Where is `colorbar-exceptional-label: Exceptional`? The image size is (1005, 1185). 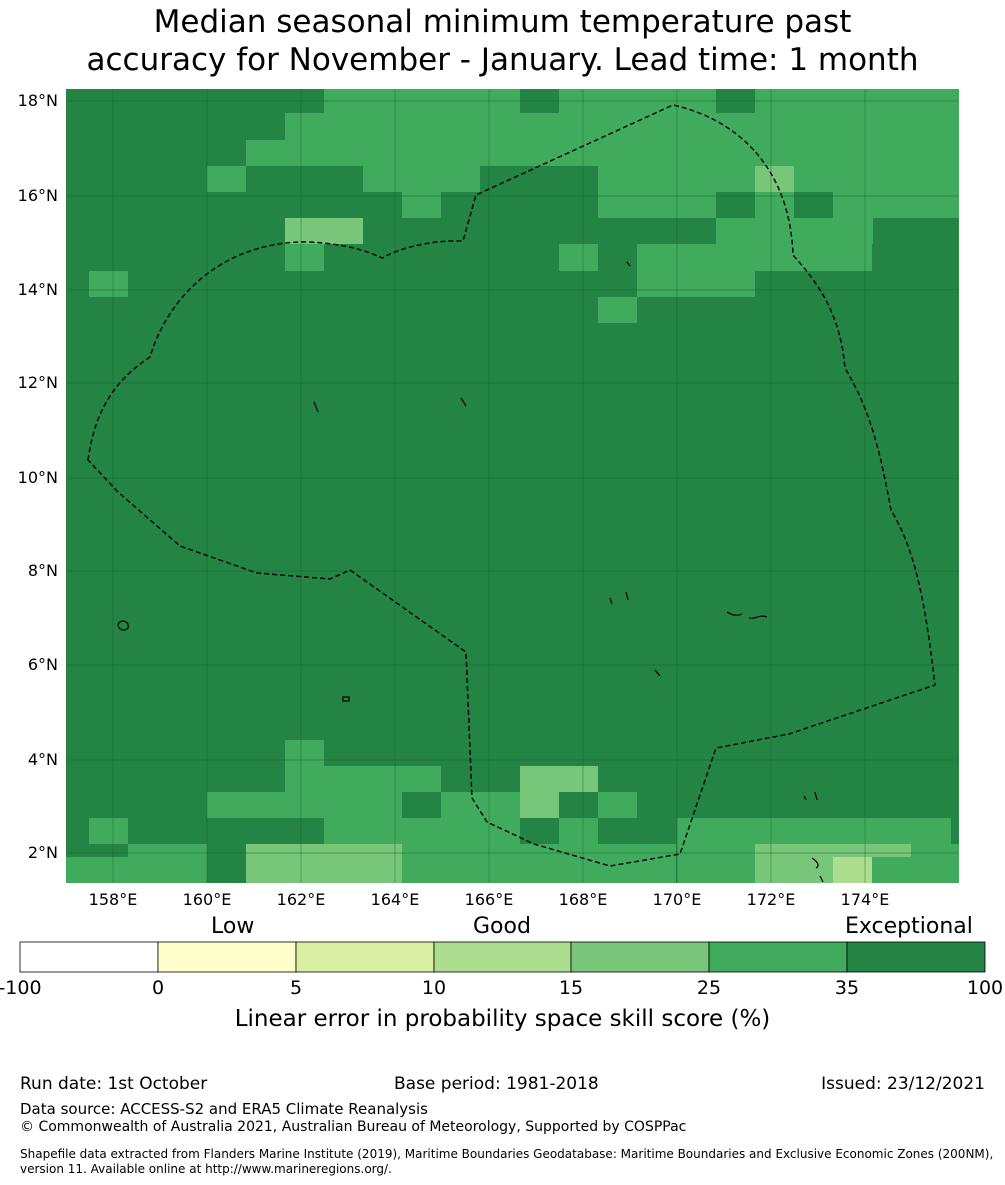
colorbar-exceptional-label: Exceptional is located at coordinates (909, 926).